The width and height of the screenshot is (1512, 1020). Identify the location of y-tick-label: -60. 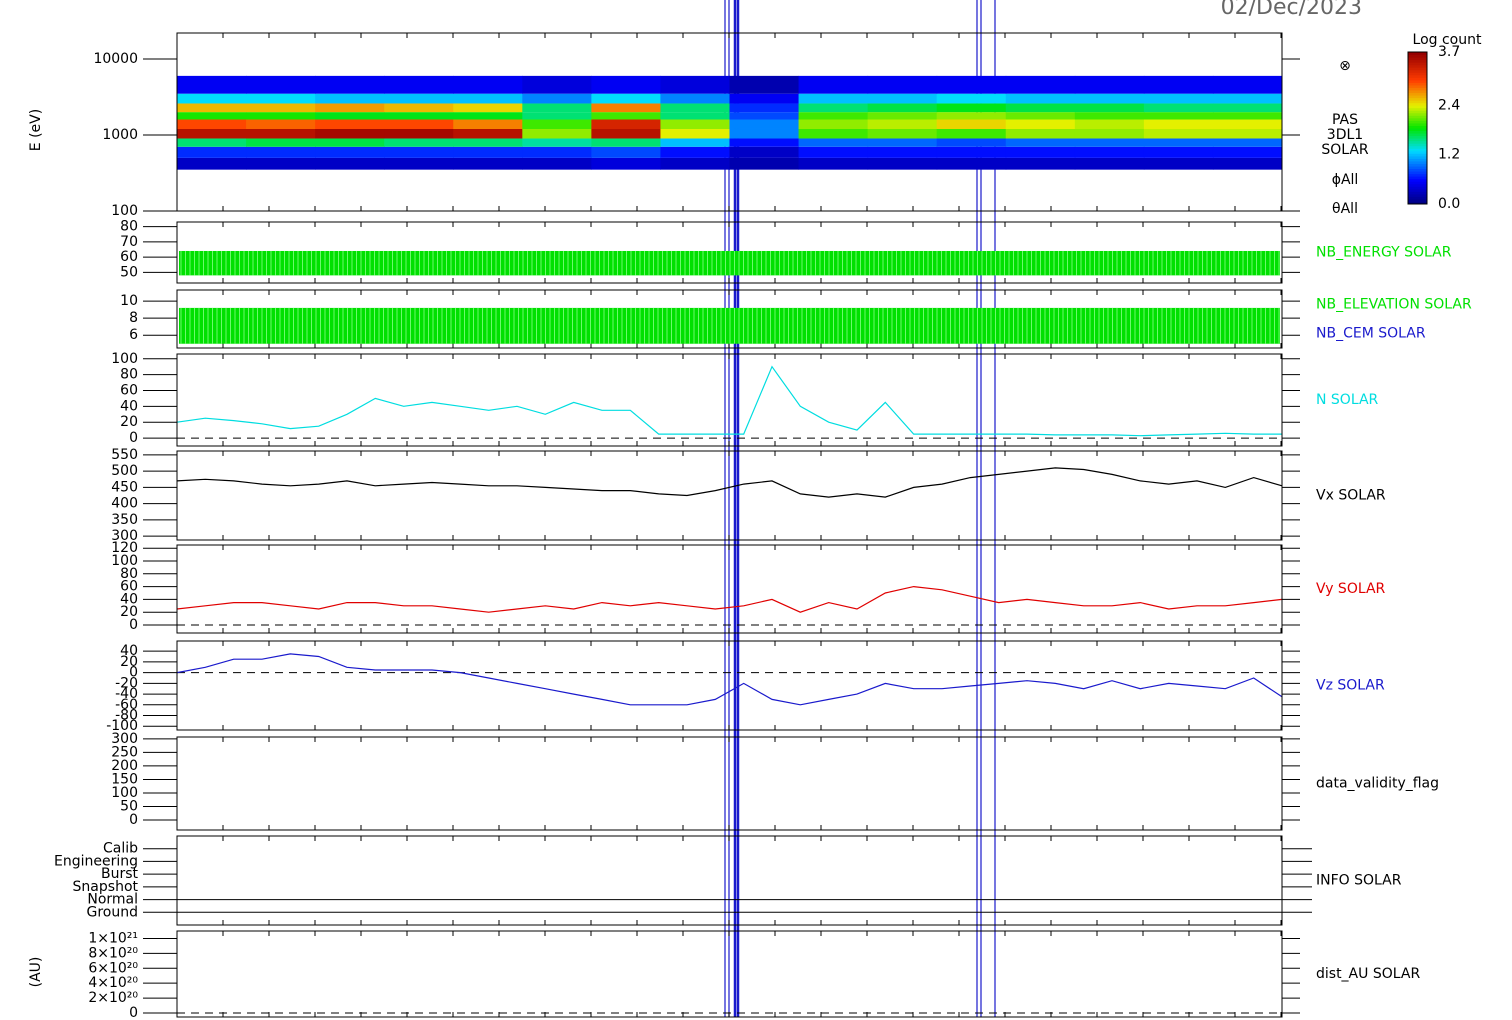
(126, 705).